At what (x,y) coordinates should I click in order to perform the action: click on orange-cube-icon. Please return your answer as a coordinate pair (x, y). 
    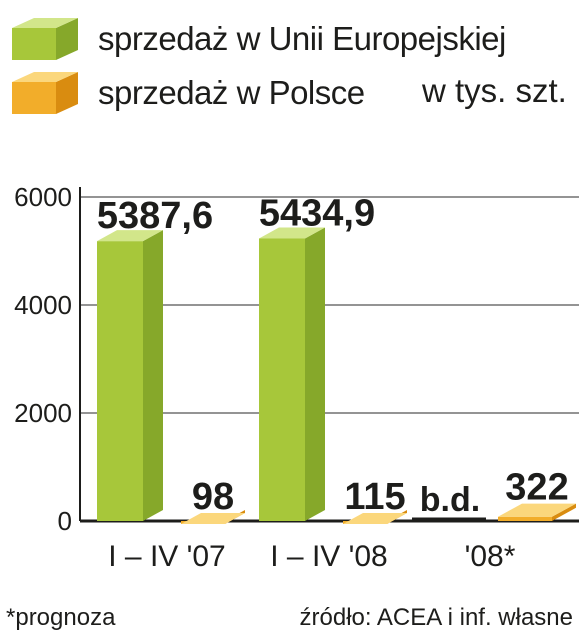
    Looking at the image, I should click on (45, 93).